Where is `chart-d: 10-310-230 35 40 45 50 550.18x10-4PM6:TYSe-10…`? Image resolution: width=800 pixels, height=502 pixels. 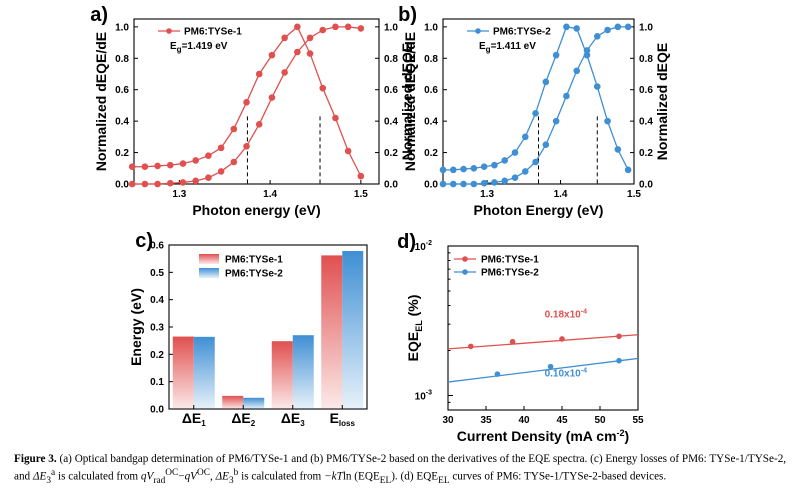
chart-d: 10-310-230 35 40 45 50 550.18x10-4PM6:TYSe-10… is located at coordinates (520, 337).